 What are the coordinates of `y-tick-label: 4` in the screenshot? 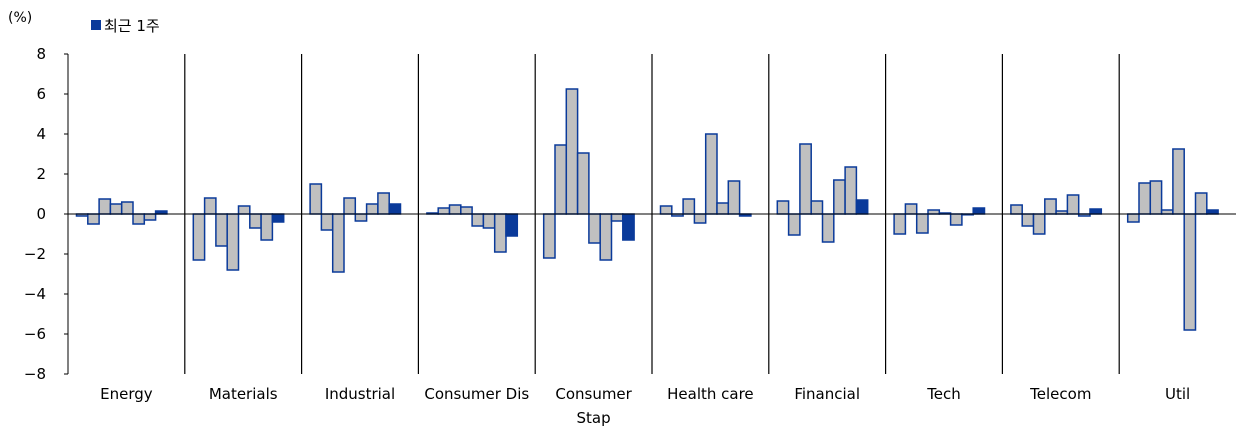 It's located at (41, 134).